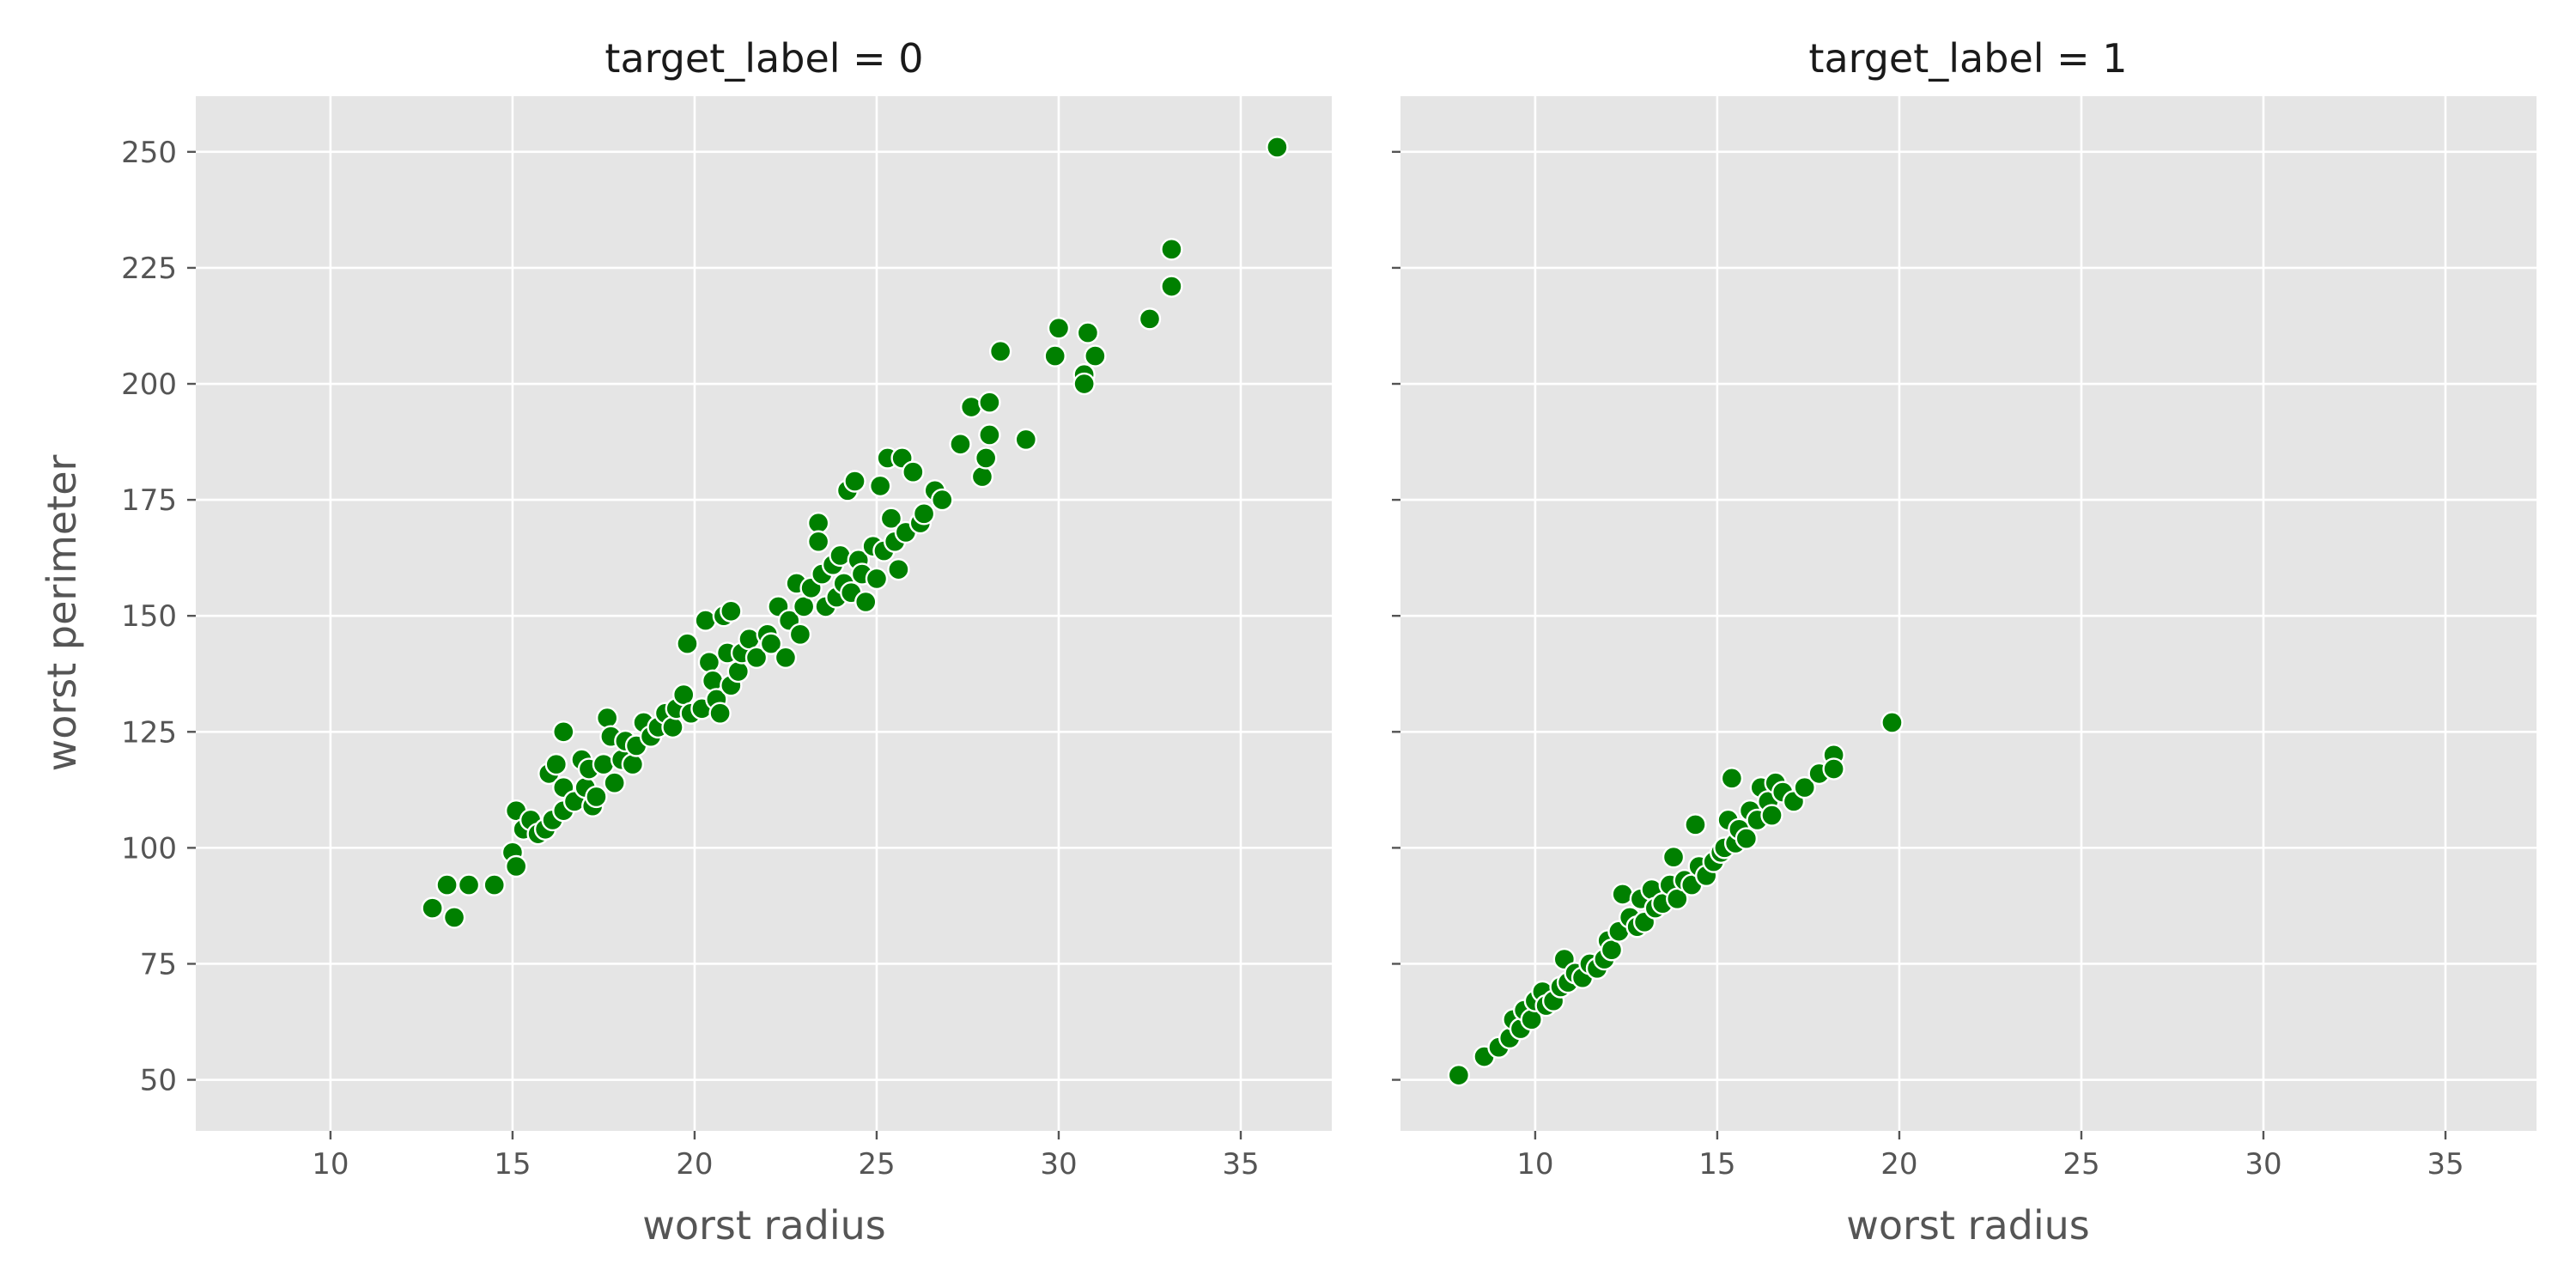 Image resolution: width=2576 pixels, height=1288 pixels. Describe the element at coordinates (159, 964) in the screenshot. I see `y-tick-label: 75` at that location.